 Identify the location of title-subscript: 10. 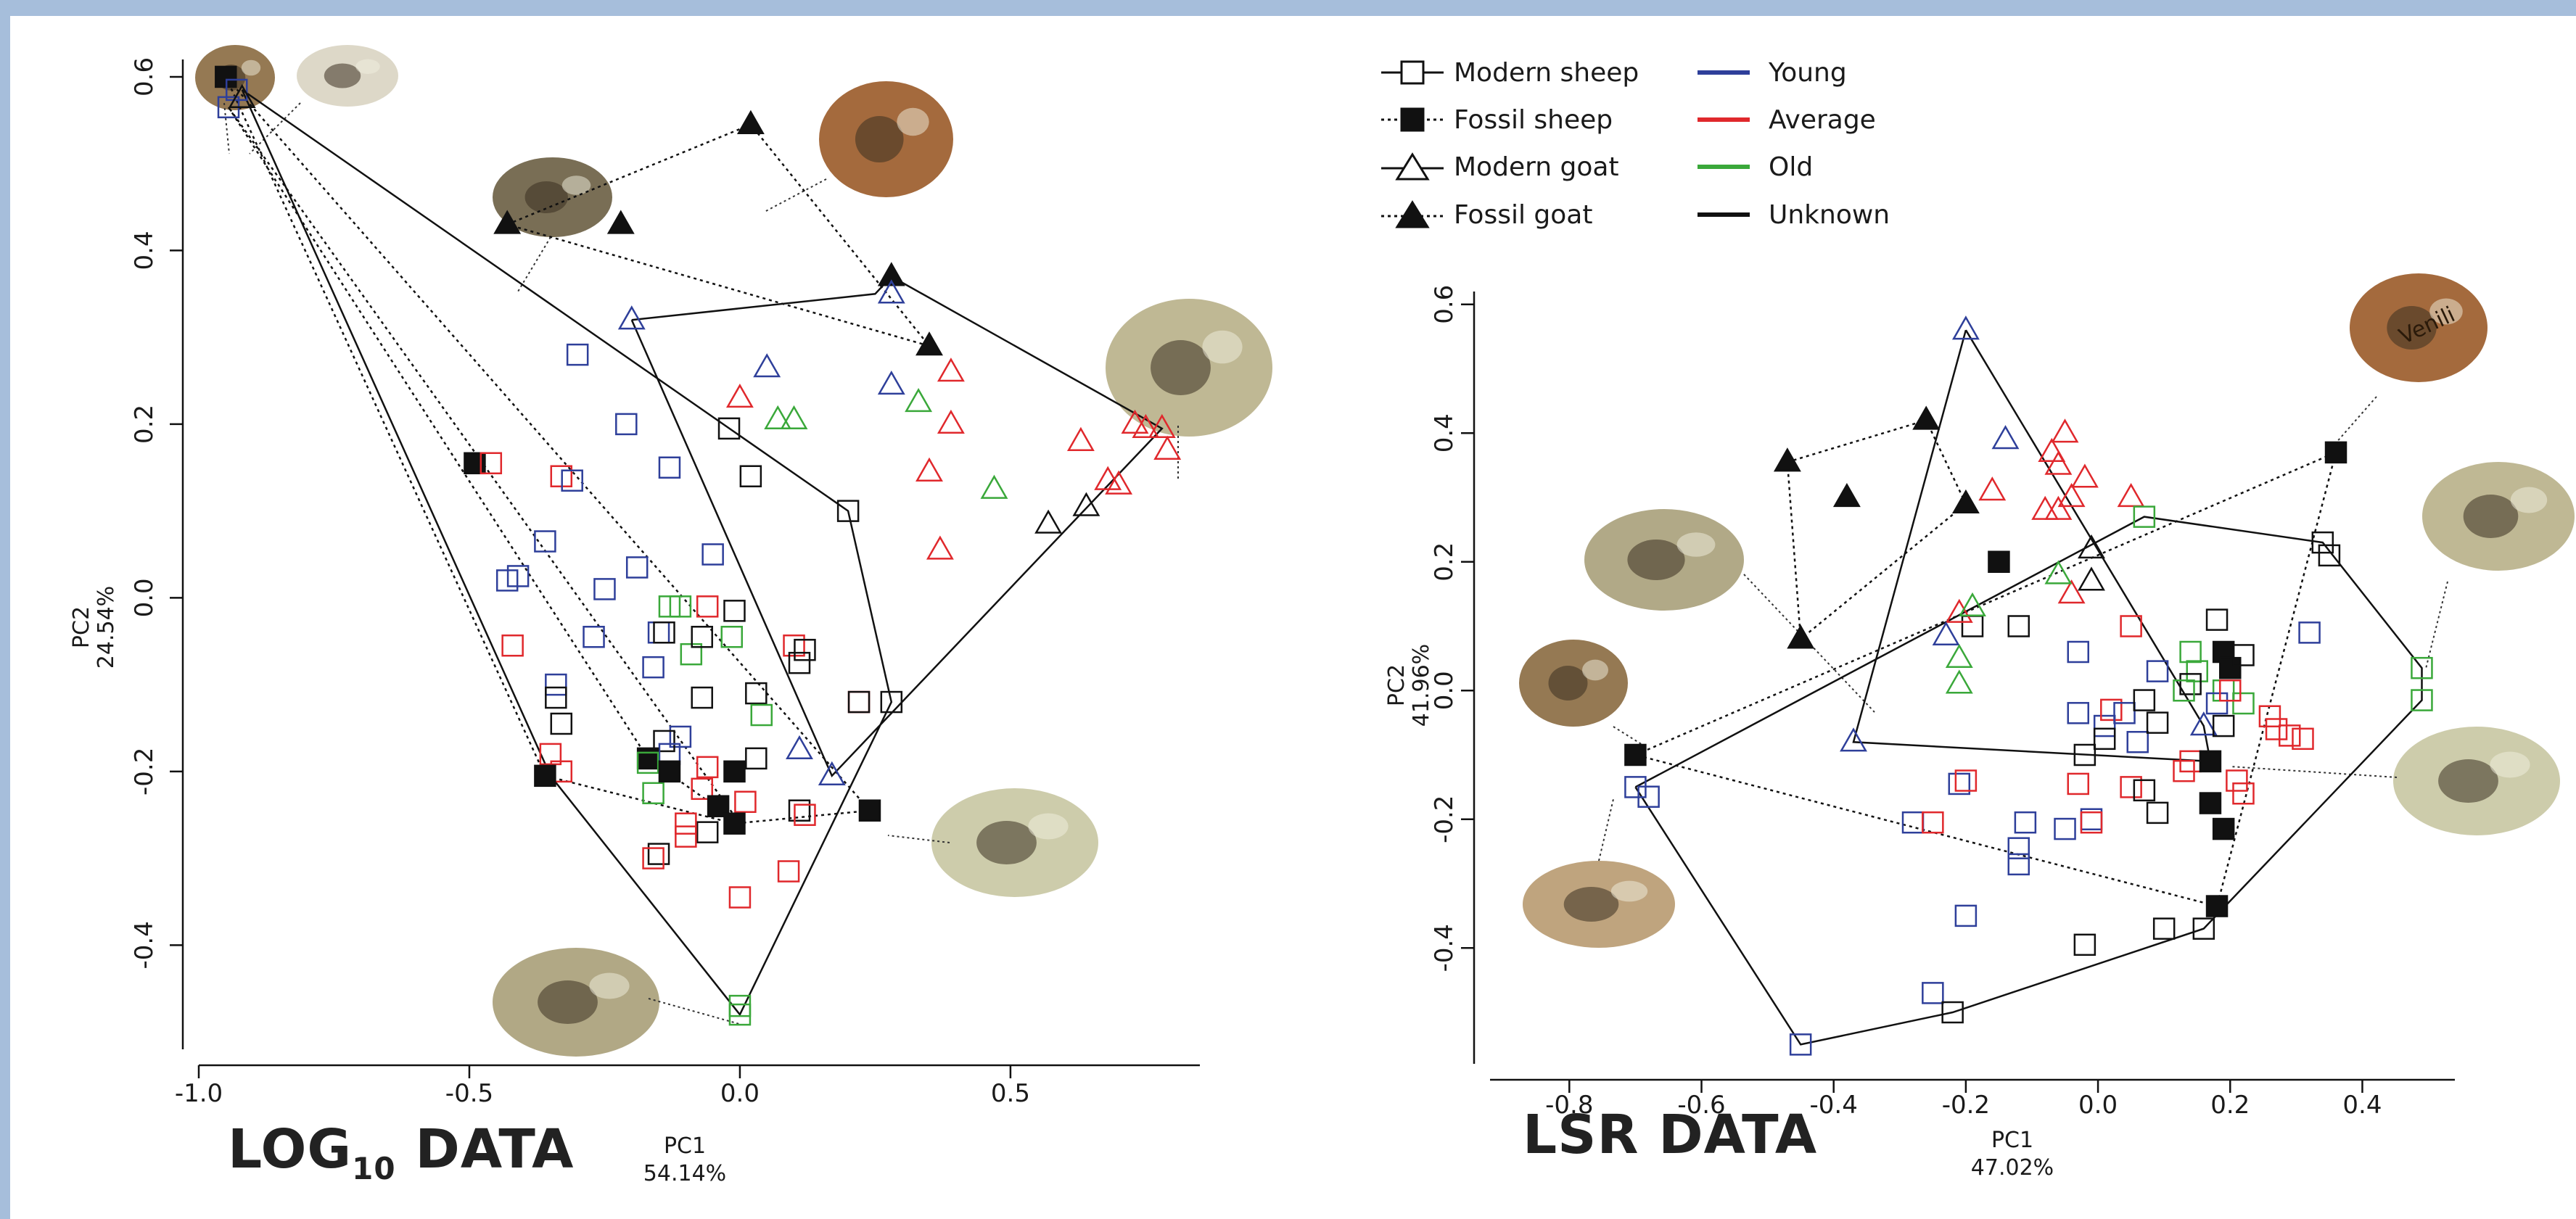
(374, 1168).